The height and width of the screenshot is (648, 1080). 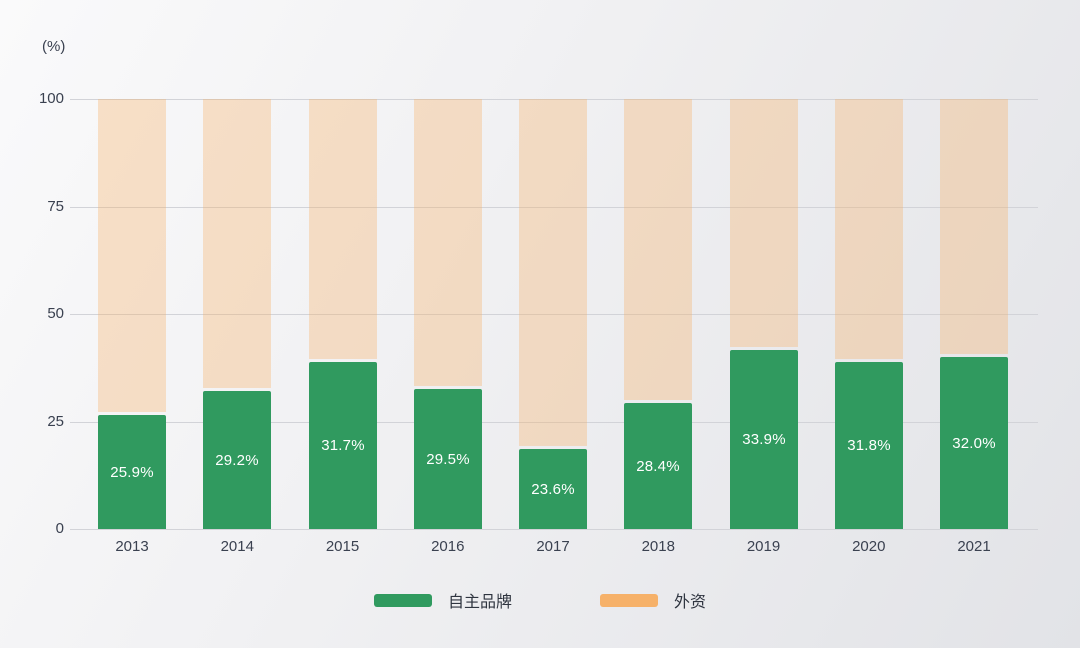 I want to click on domestic-bar-segment-2016: 29.5%, so click(x=448, y=459).